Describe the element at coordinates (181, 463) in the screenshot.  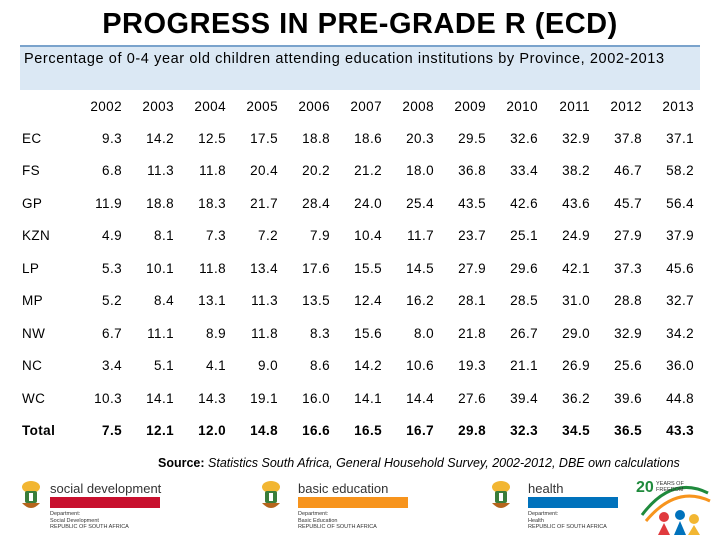
I see `source-label: Source:` at that location.